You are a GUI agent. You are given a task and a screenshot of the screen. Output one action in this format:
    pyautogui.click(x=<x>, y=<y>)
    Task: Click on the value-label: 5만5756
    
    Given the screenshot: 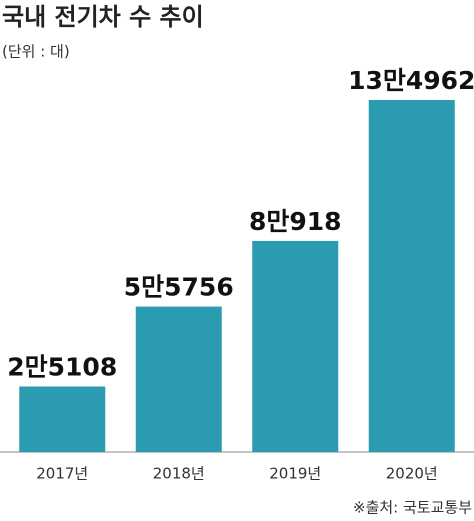 What is the action you would take?
    pyautogui.click(x=179, y=287)
    